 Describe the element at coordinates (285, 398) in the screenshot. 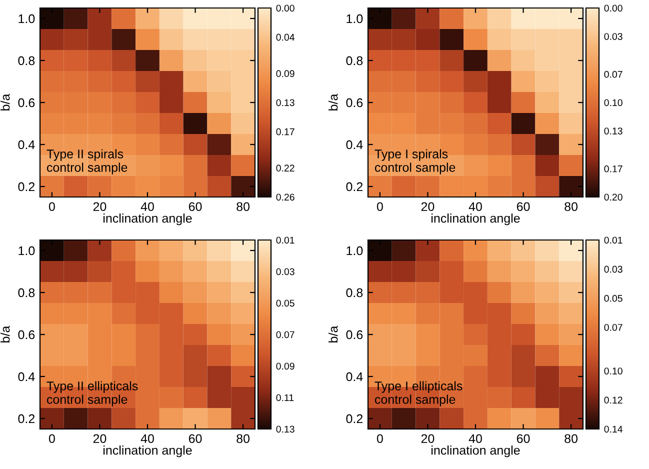

I see `color-bar-label: 0.11` at that location.